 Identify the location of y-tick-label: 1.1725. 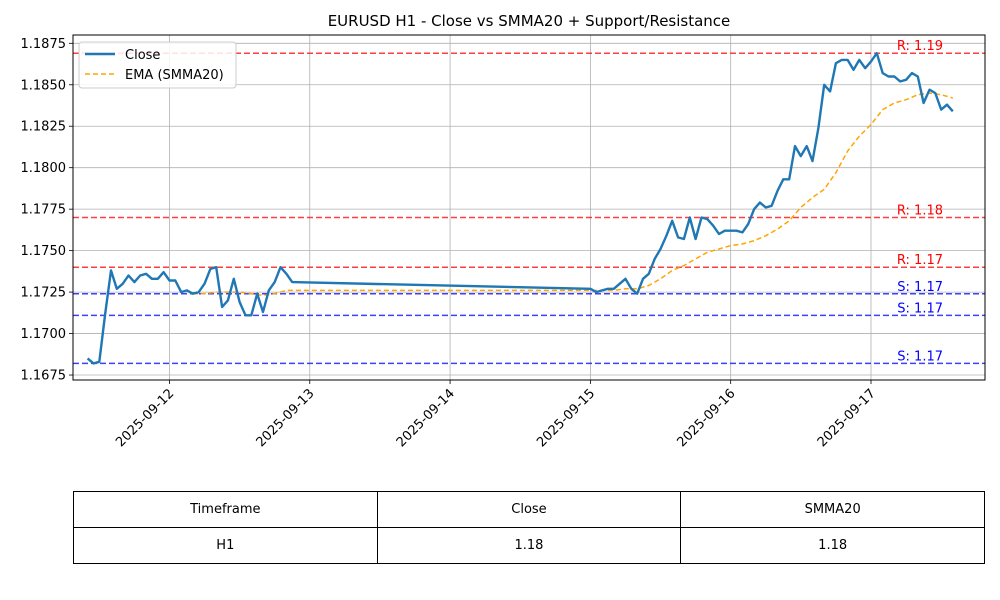
(44, 293).